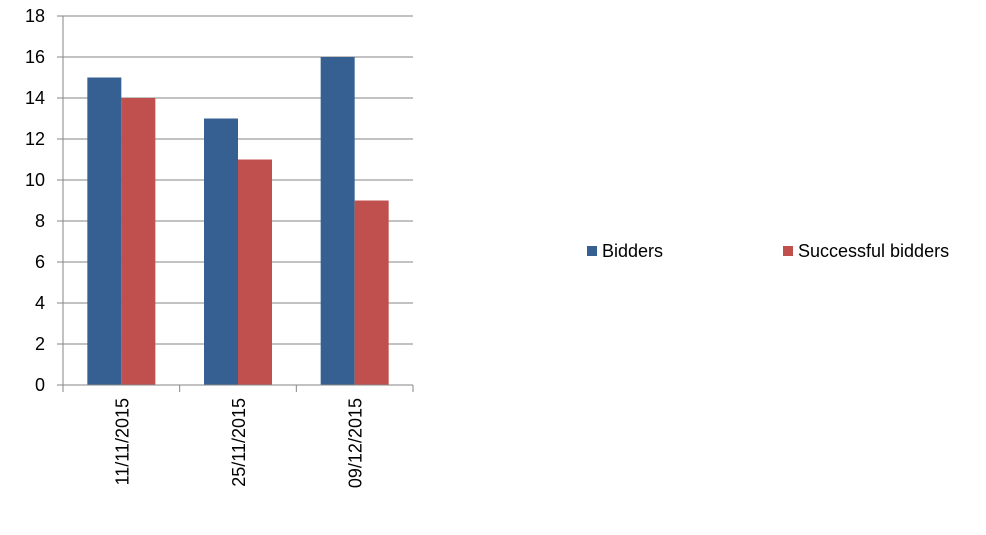 Image resolution: width=986 pixels, height=535 pixels. Describe the element at coordinates (35, 98) in the screenshot. I see `y-tick-label: 14` at that location.